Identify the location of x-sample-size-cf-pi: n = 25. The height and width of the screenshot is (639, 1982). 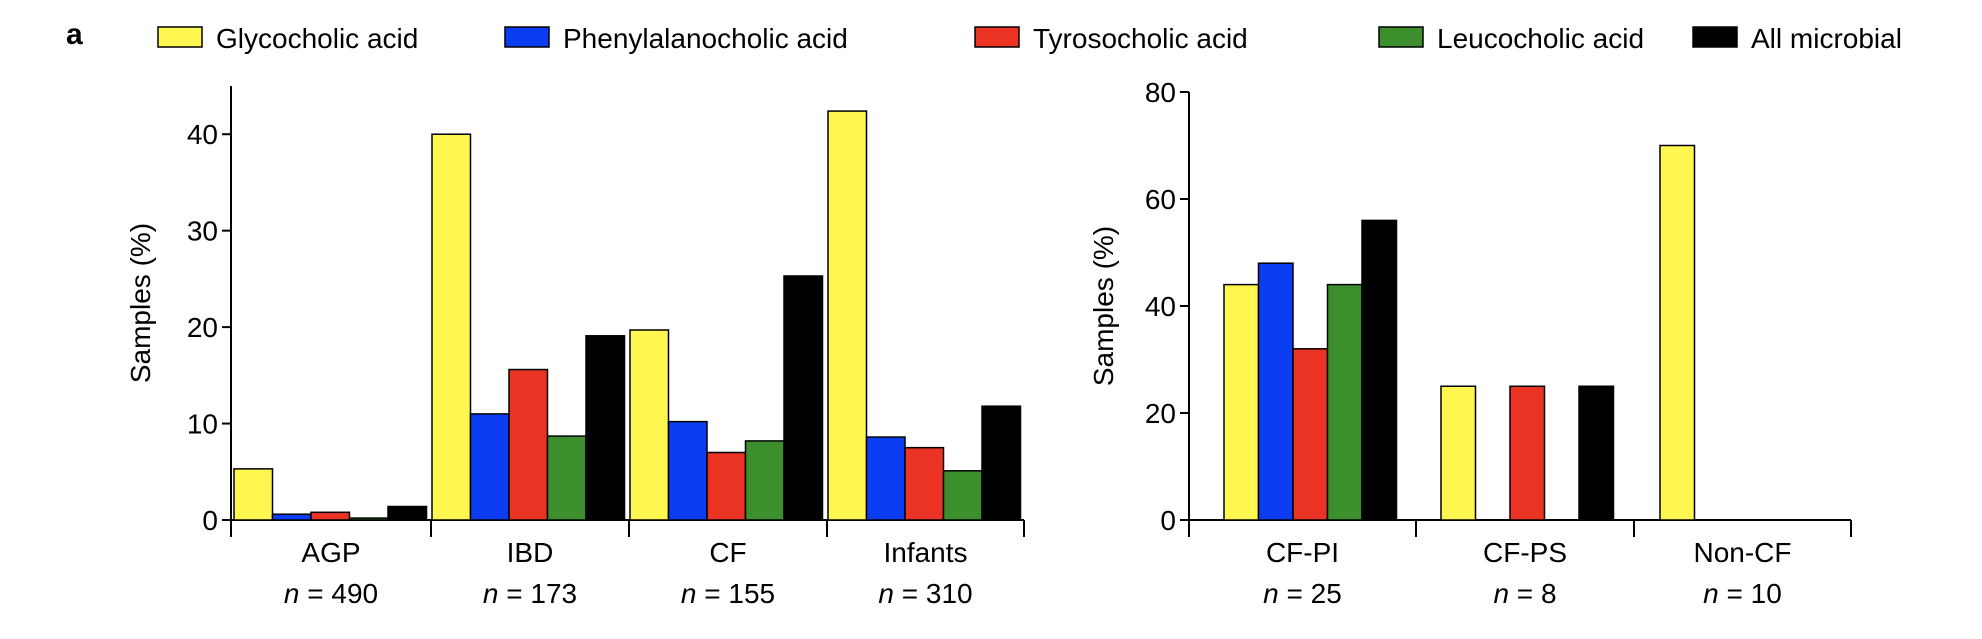
(1302, 593).